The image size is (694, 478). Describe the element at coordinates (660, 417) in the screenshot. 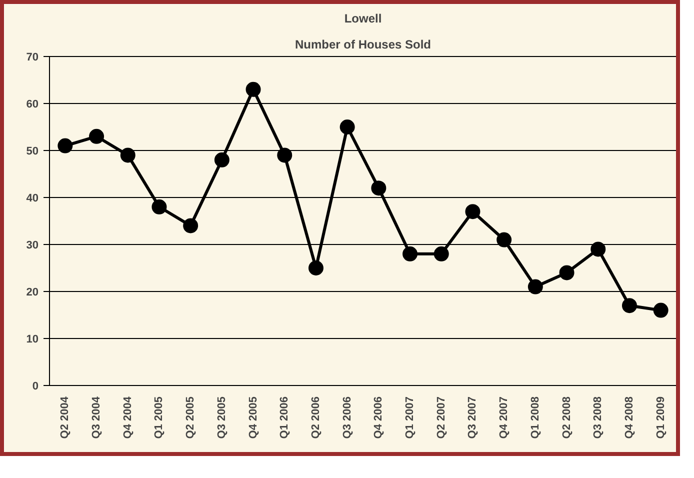

I see `x-tick-label: Q1 2009` at that location.